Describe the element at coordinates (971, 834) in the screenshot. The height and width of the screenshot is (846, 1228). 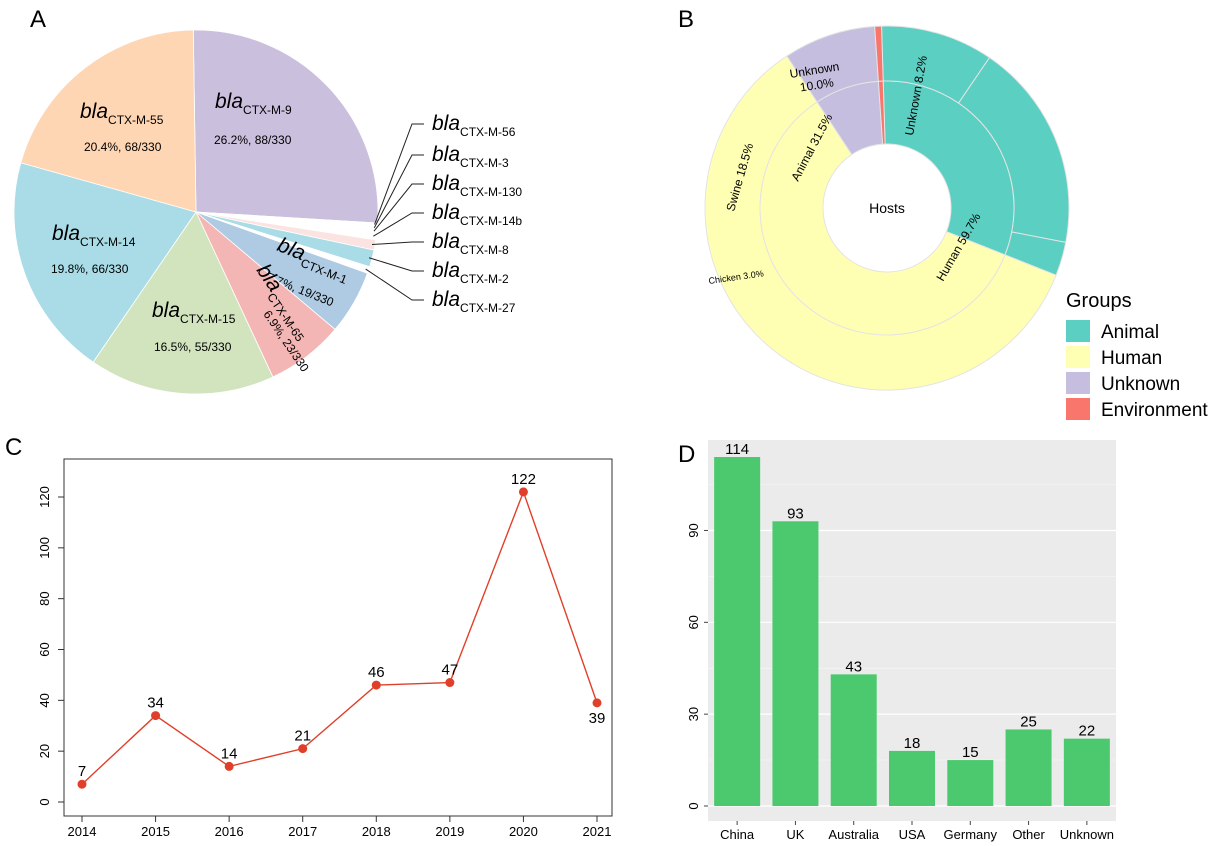
I see `x-tick-label-germany: Germany` at that location.